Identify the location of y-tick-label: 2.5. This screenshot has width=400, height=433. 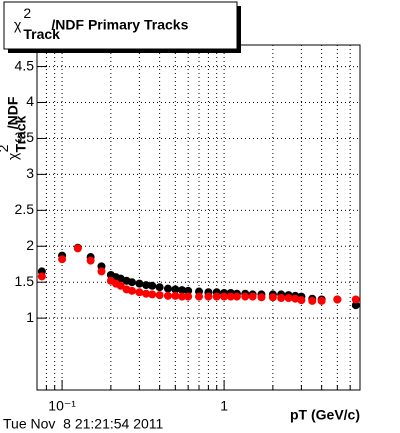
(25, 209).